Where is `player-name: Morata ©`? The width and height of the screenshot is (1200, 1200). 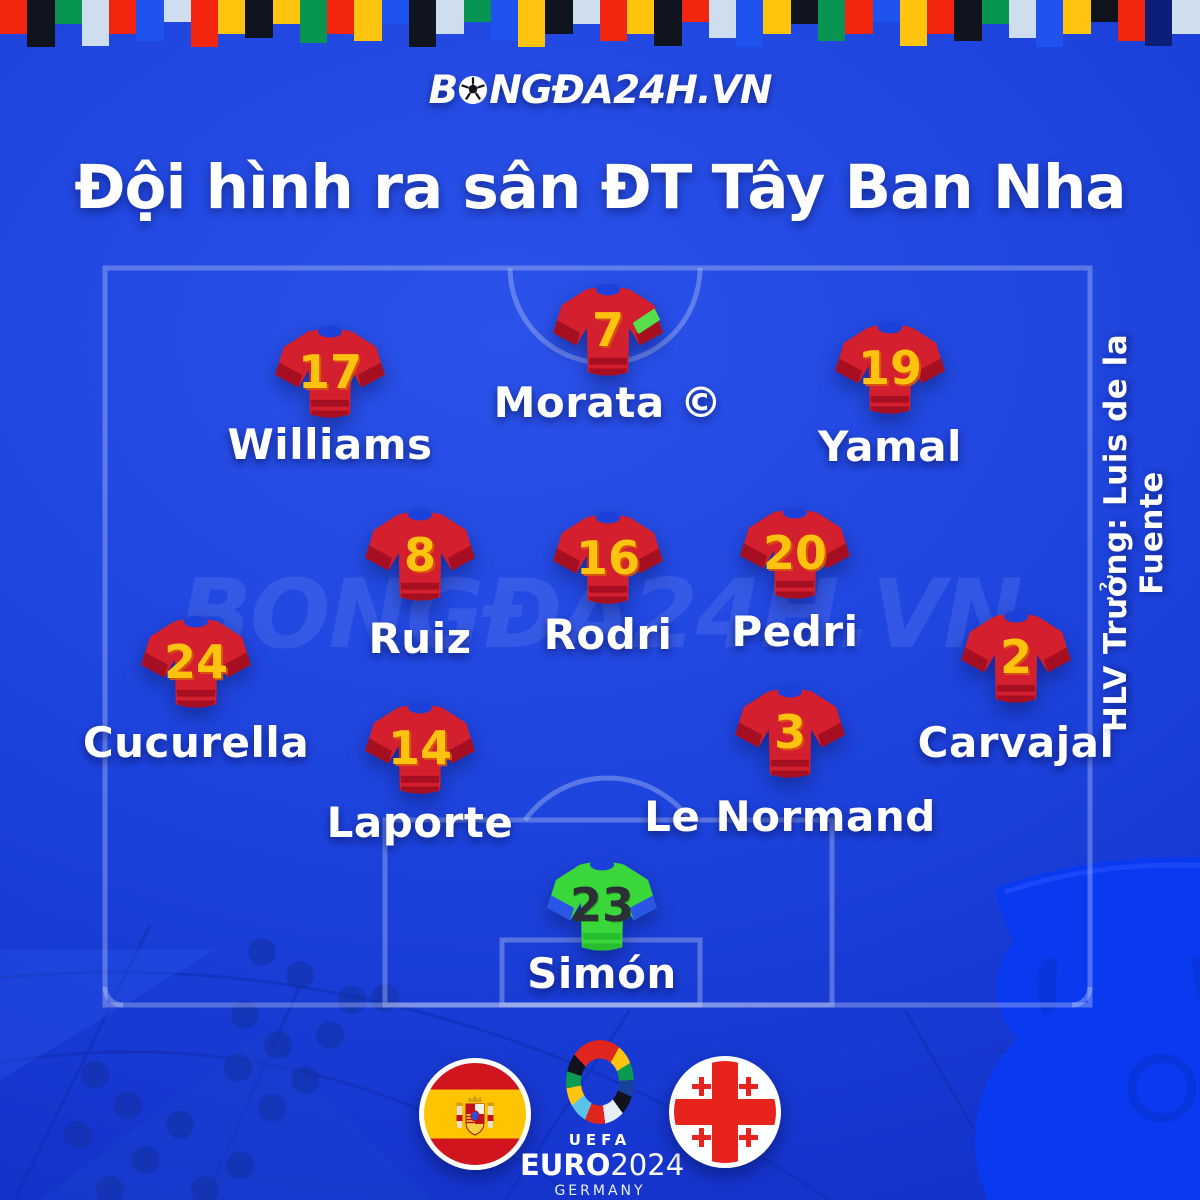 player-name: Morata © is located at coordinates (608, 402).